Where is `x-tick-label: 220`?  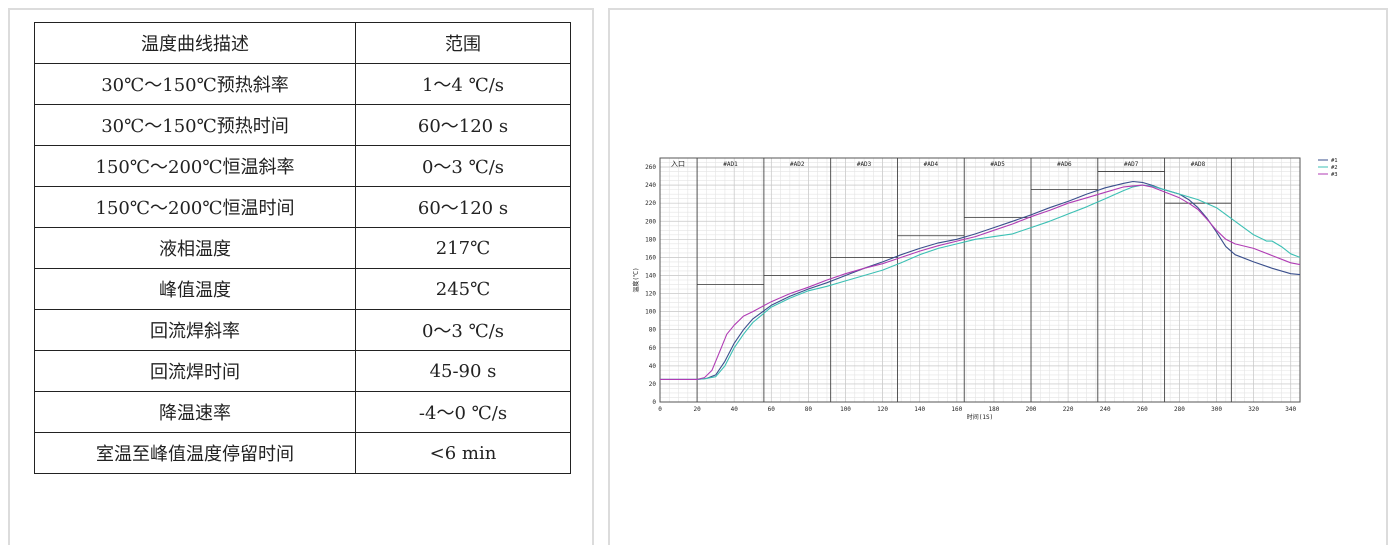
x-tick-label: 220 is located at coordinates (1068, 409).